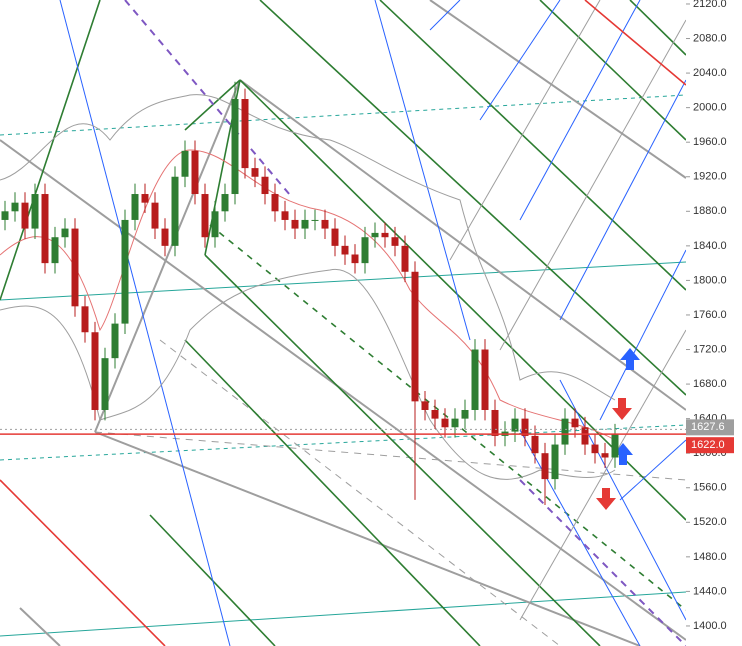 This screenshot has height=646, width=742. I want to click on y-tick-label: 1400.0, so click(710, 626).